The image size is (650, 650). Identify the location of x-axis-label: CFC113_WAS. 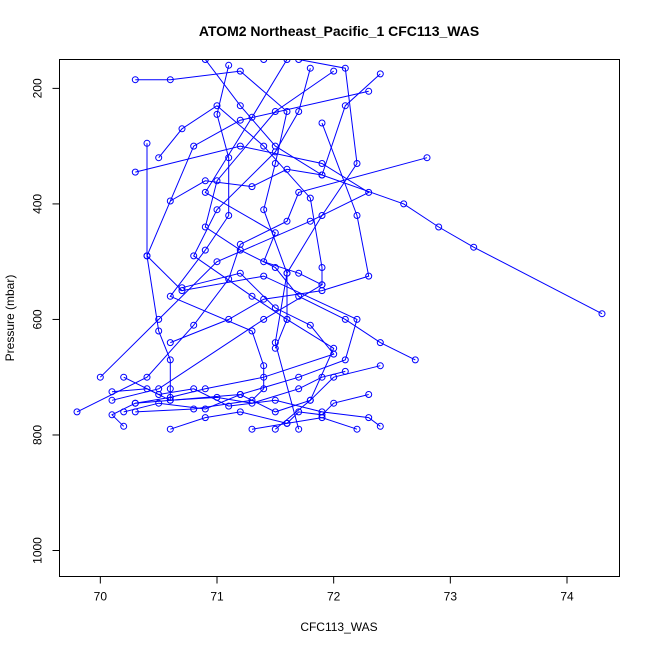
(338, 627).